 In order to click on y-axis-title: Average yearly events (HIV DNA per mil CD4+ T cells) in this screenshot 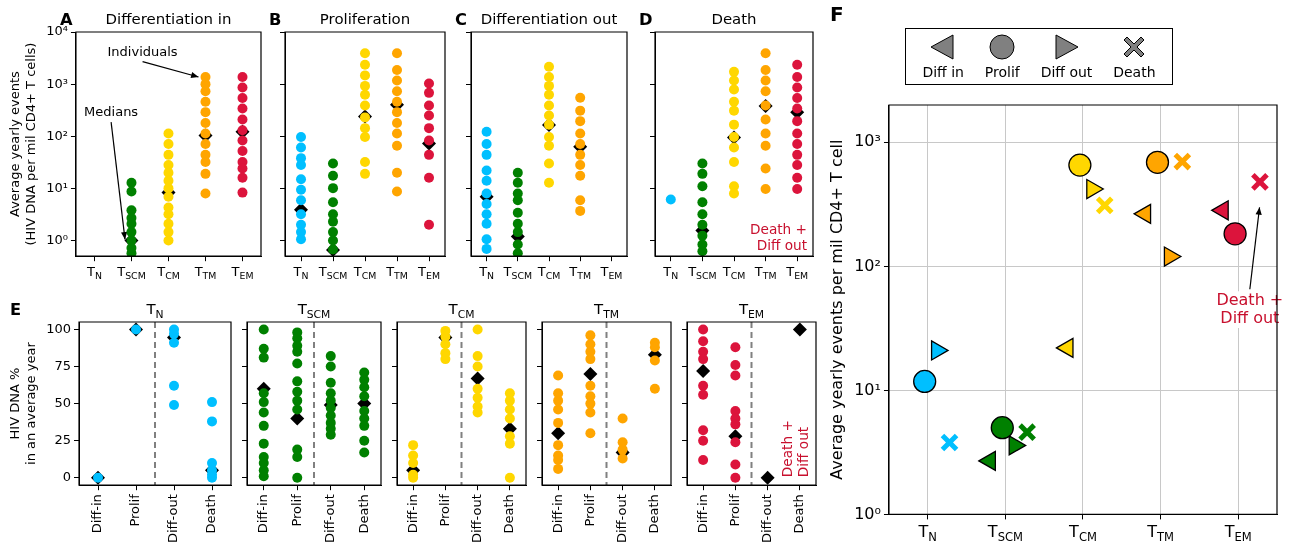, I will do `click(22, 144)`.